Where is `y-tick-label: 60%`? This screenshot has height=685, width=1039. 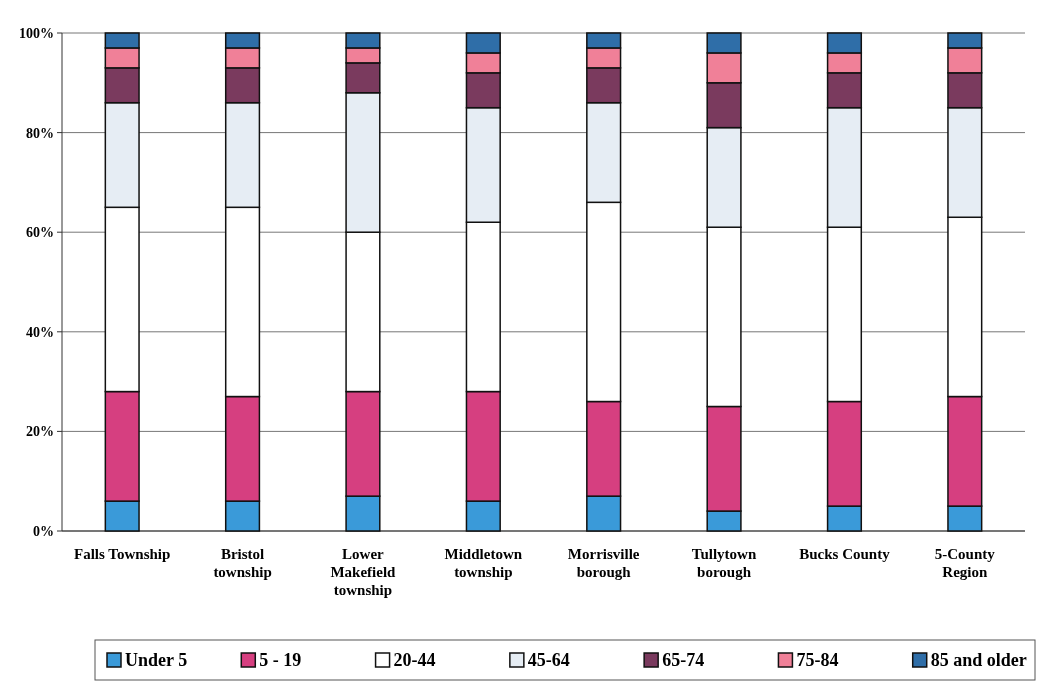 y-tick-label: 60% is located at coordinates (40, 233).